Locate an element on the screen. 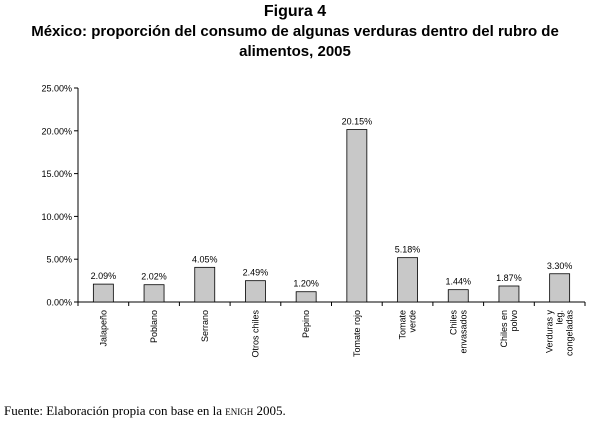 This screenshot has width=590, height=423. data-label: 3.30% is located at coordinates (560, 266).